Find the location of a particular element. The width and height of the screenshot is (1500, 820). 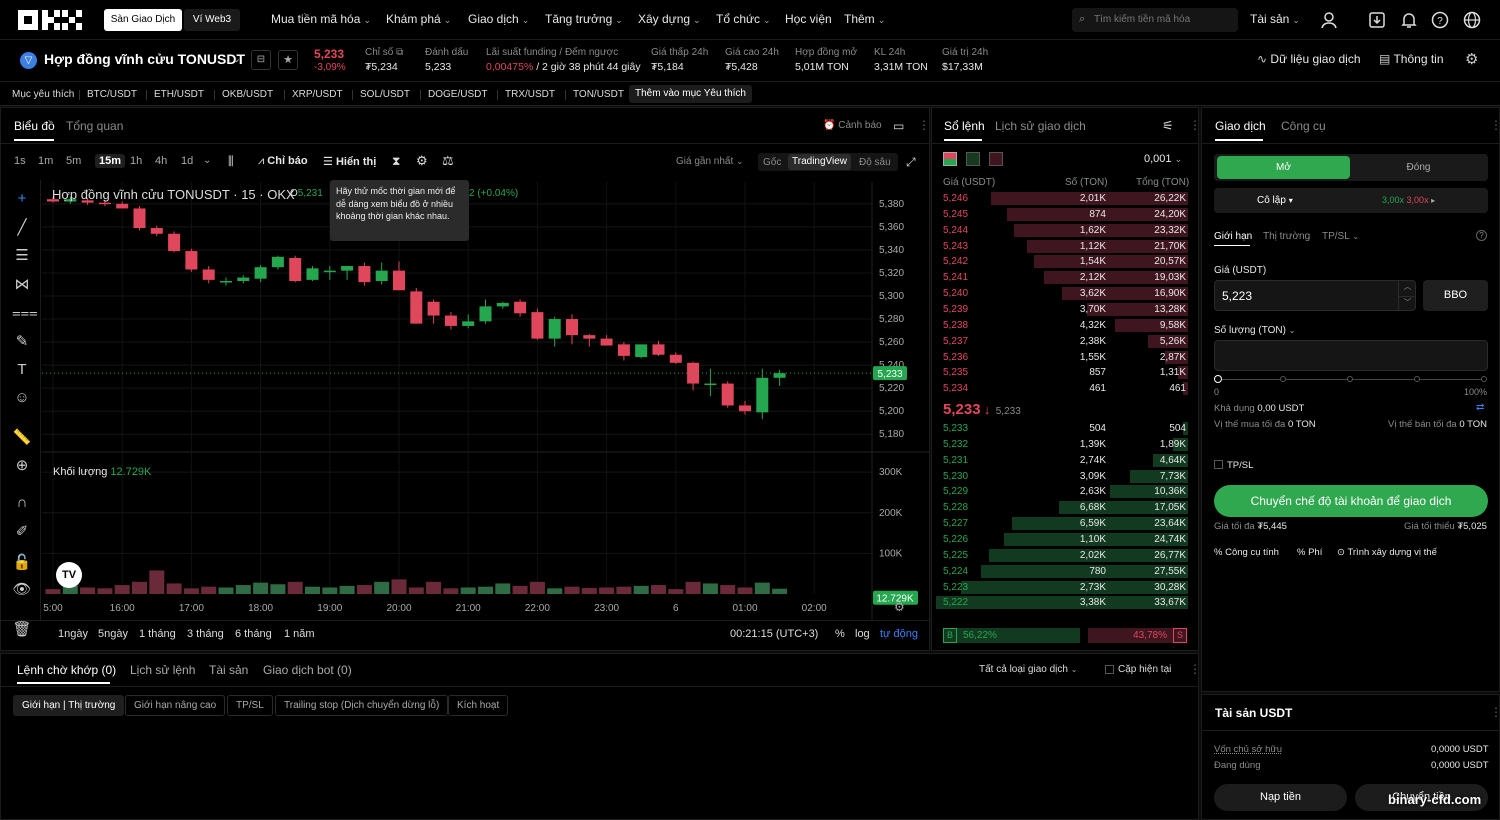

text-icon: T is located at coordinates (22, 369).